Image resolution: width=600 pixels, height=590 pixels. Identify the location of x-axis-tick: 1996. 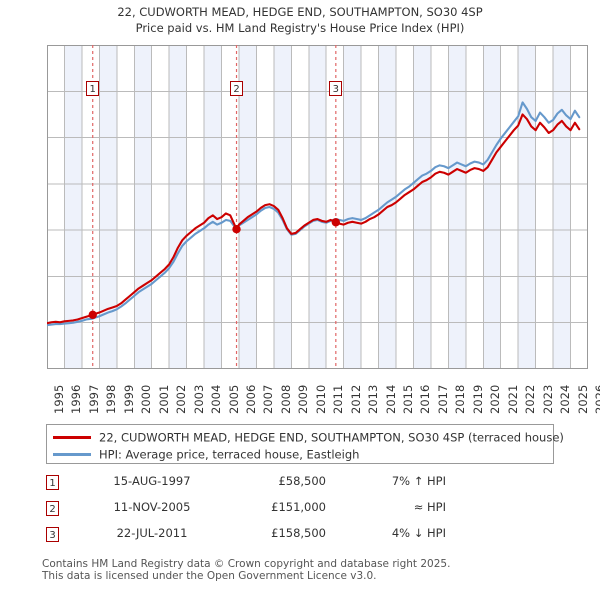
(76, 399).